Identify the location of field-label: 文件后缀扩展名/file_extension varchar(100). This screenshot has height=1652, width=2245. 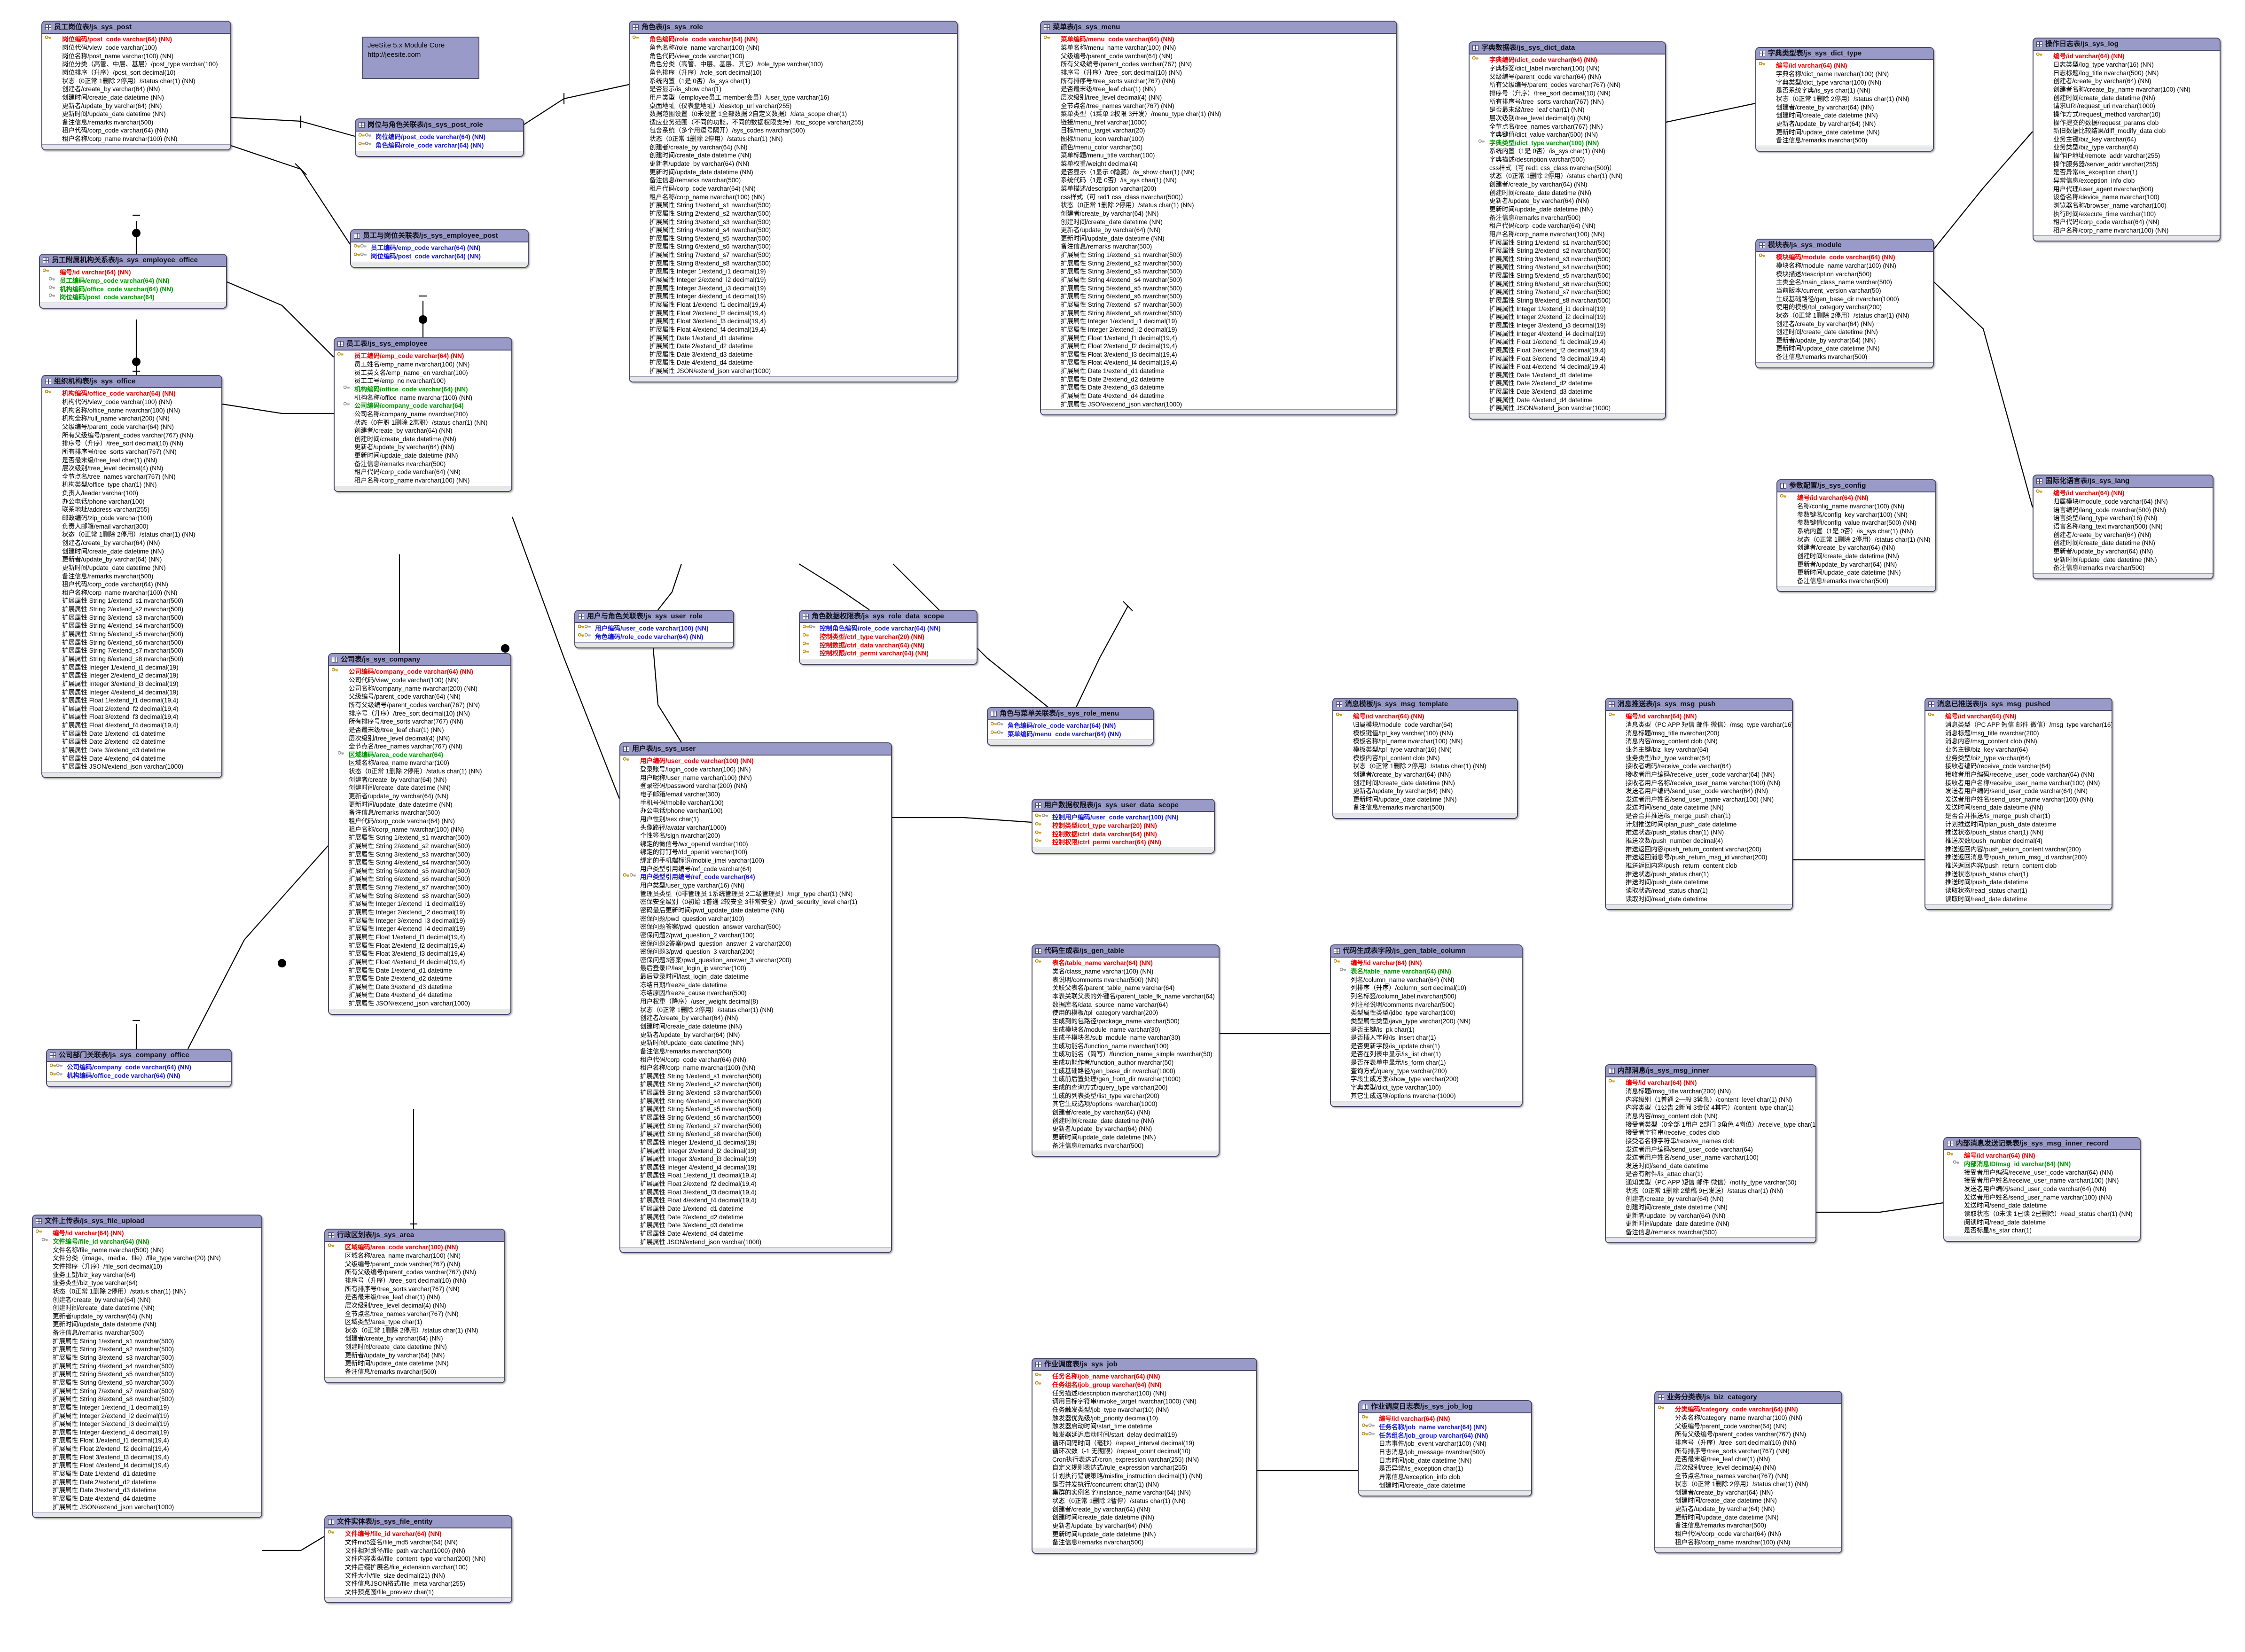
(406, 1567).